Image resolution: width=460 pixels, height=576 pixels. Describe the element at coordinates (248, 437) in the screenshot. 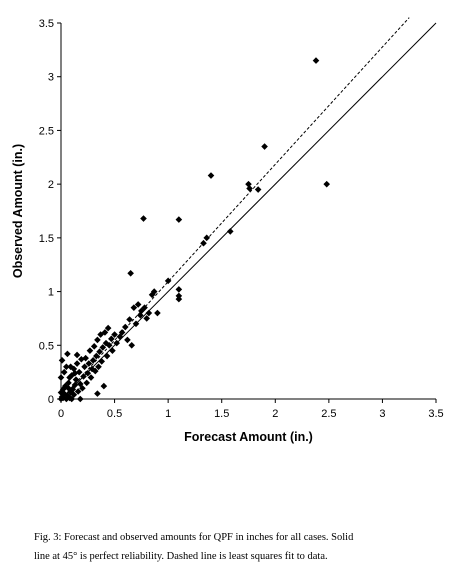

I see `x-axis-title: Forecast Amount (in.)` at that location.